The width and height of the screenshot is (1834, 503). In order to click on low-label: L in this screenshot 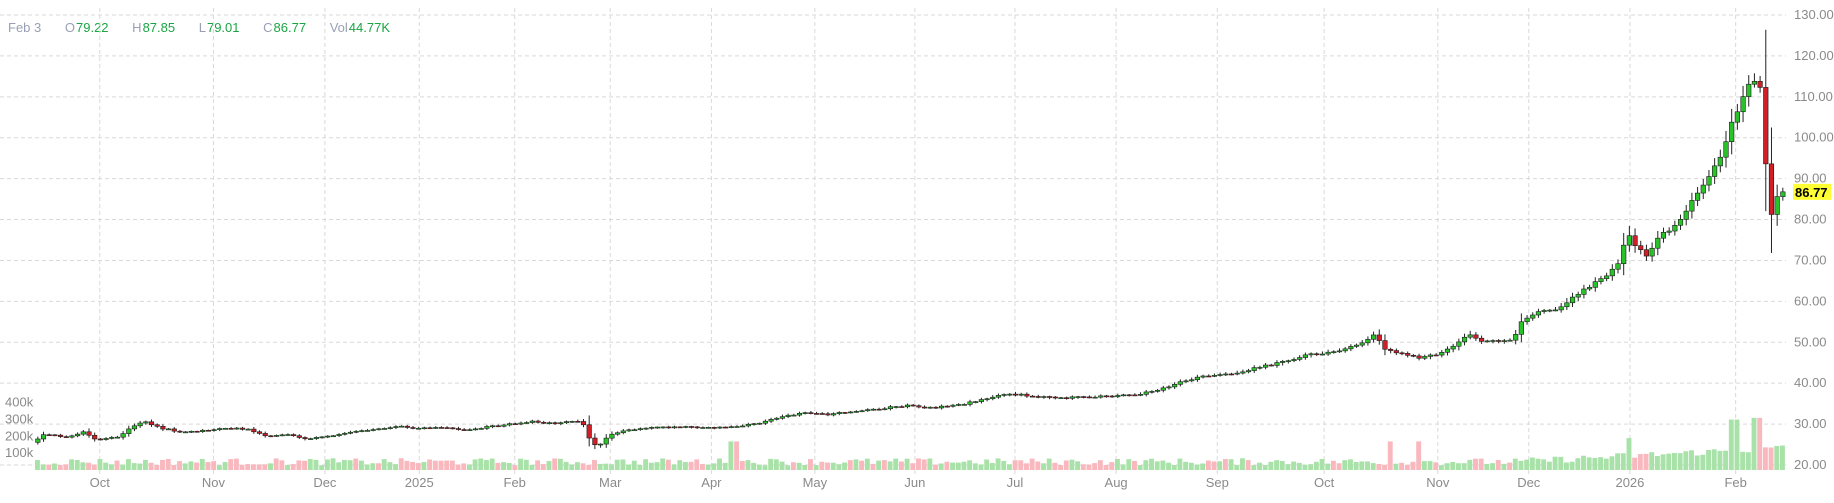, I will do `click(202, 27)`.